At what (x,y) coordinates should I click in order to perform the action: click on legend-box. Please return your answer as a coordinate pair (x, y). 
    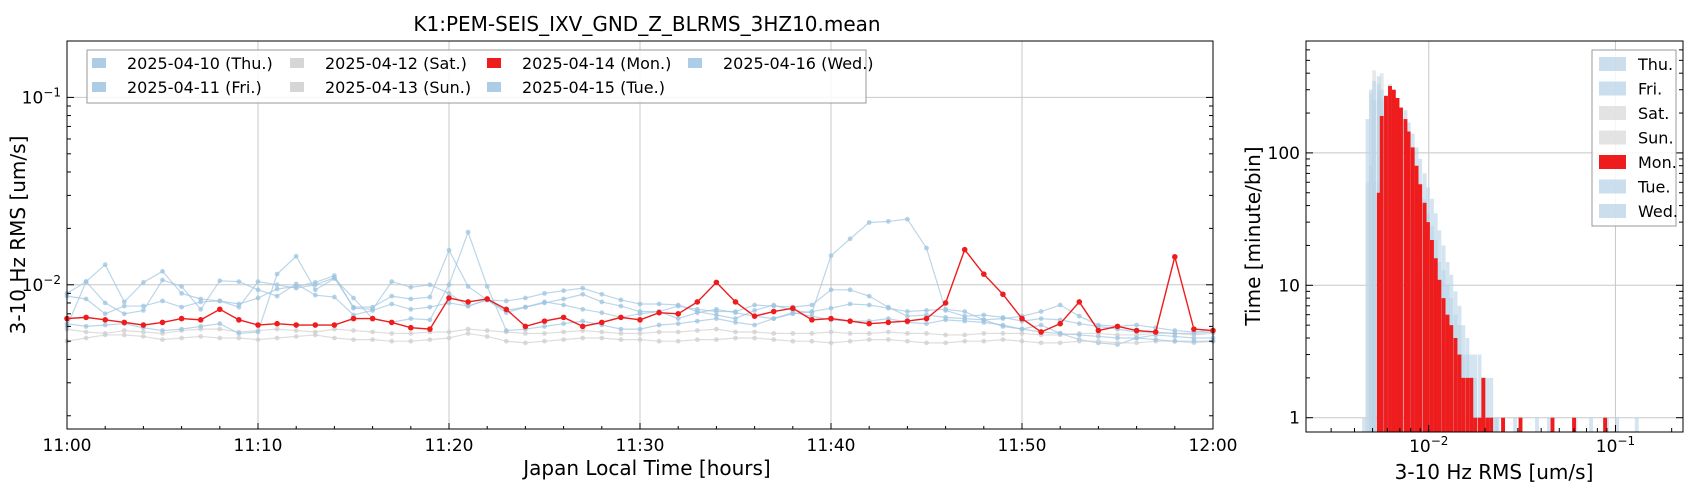
    Looking at the image, I should click on (476, 76).